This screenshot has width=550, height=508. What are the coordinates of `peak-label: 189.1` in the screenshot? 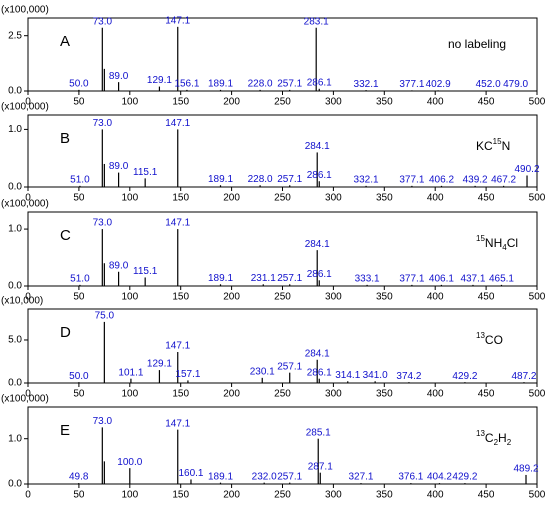 It's located at (220, 476).